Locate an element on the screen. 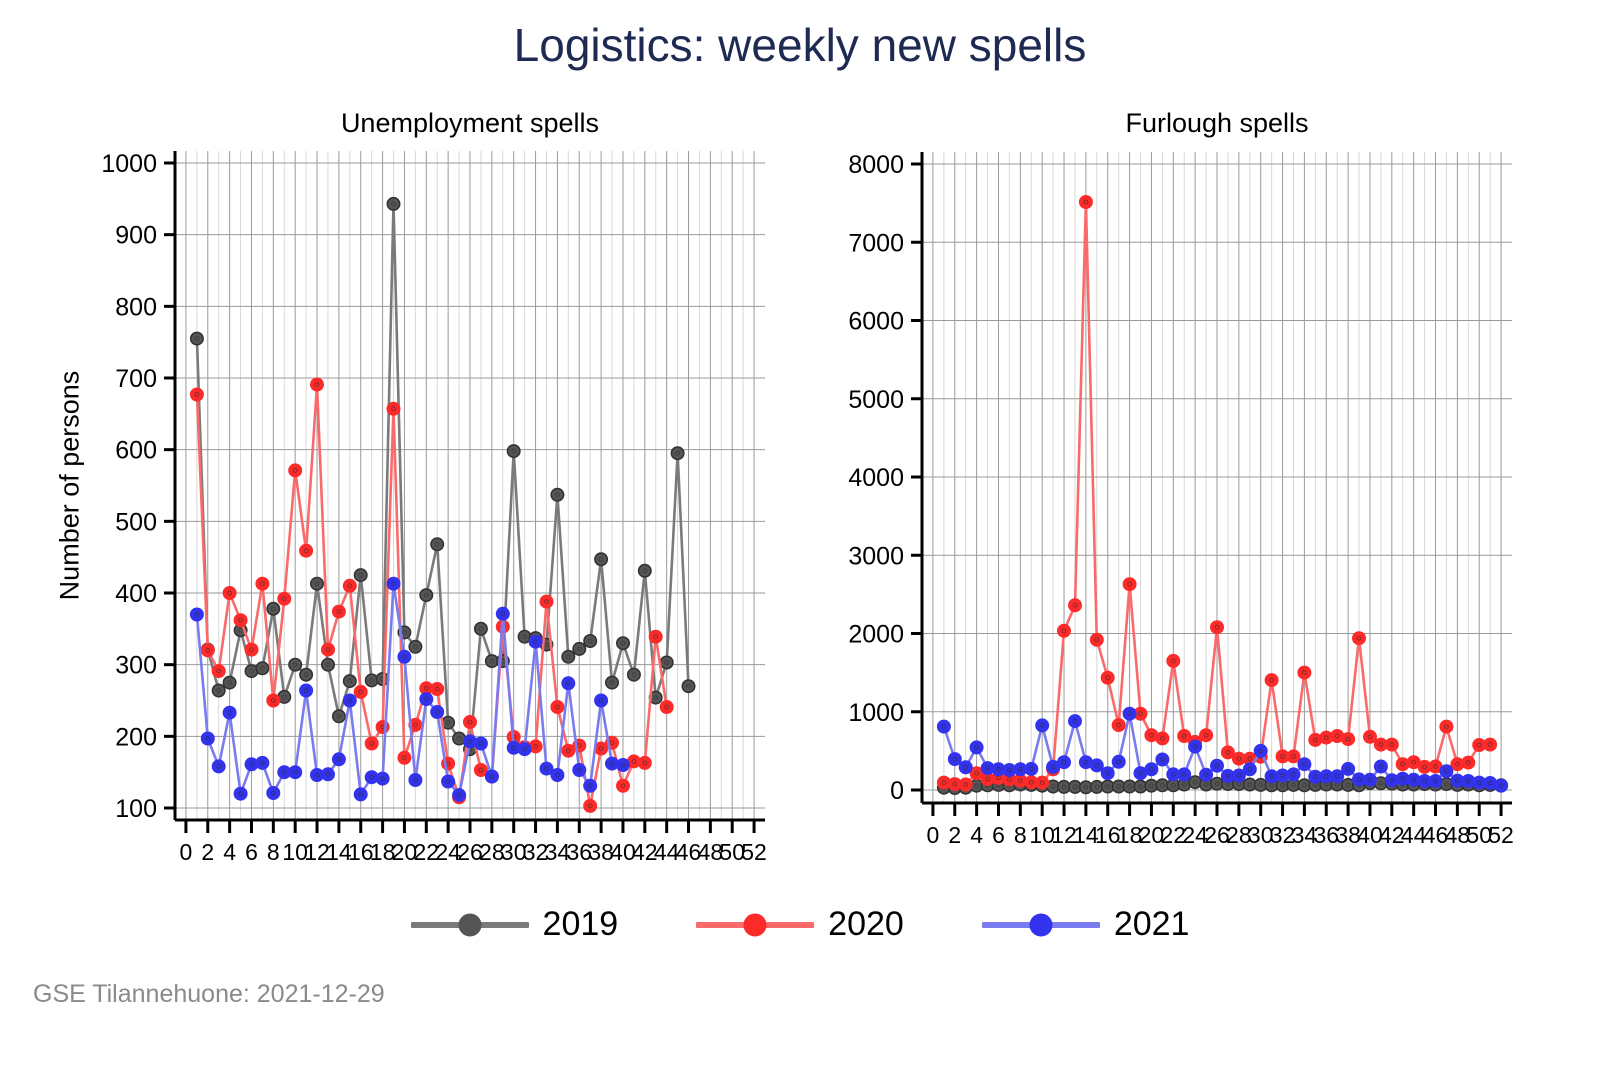 This screenshot has width=1600, height=1067. footer-caption: GSE Tilannehuone: 2021-12-29 is located at coordinates (209, 994).